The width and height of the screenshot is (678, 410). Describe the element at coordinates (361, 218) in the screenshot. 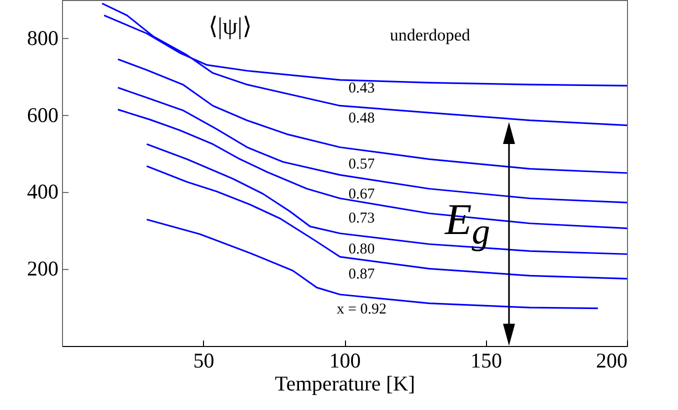

I see `series-label: 0.73` at that location.